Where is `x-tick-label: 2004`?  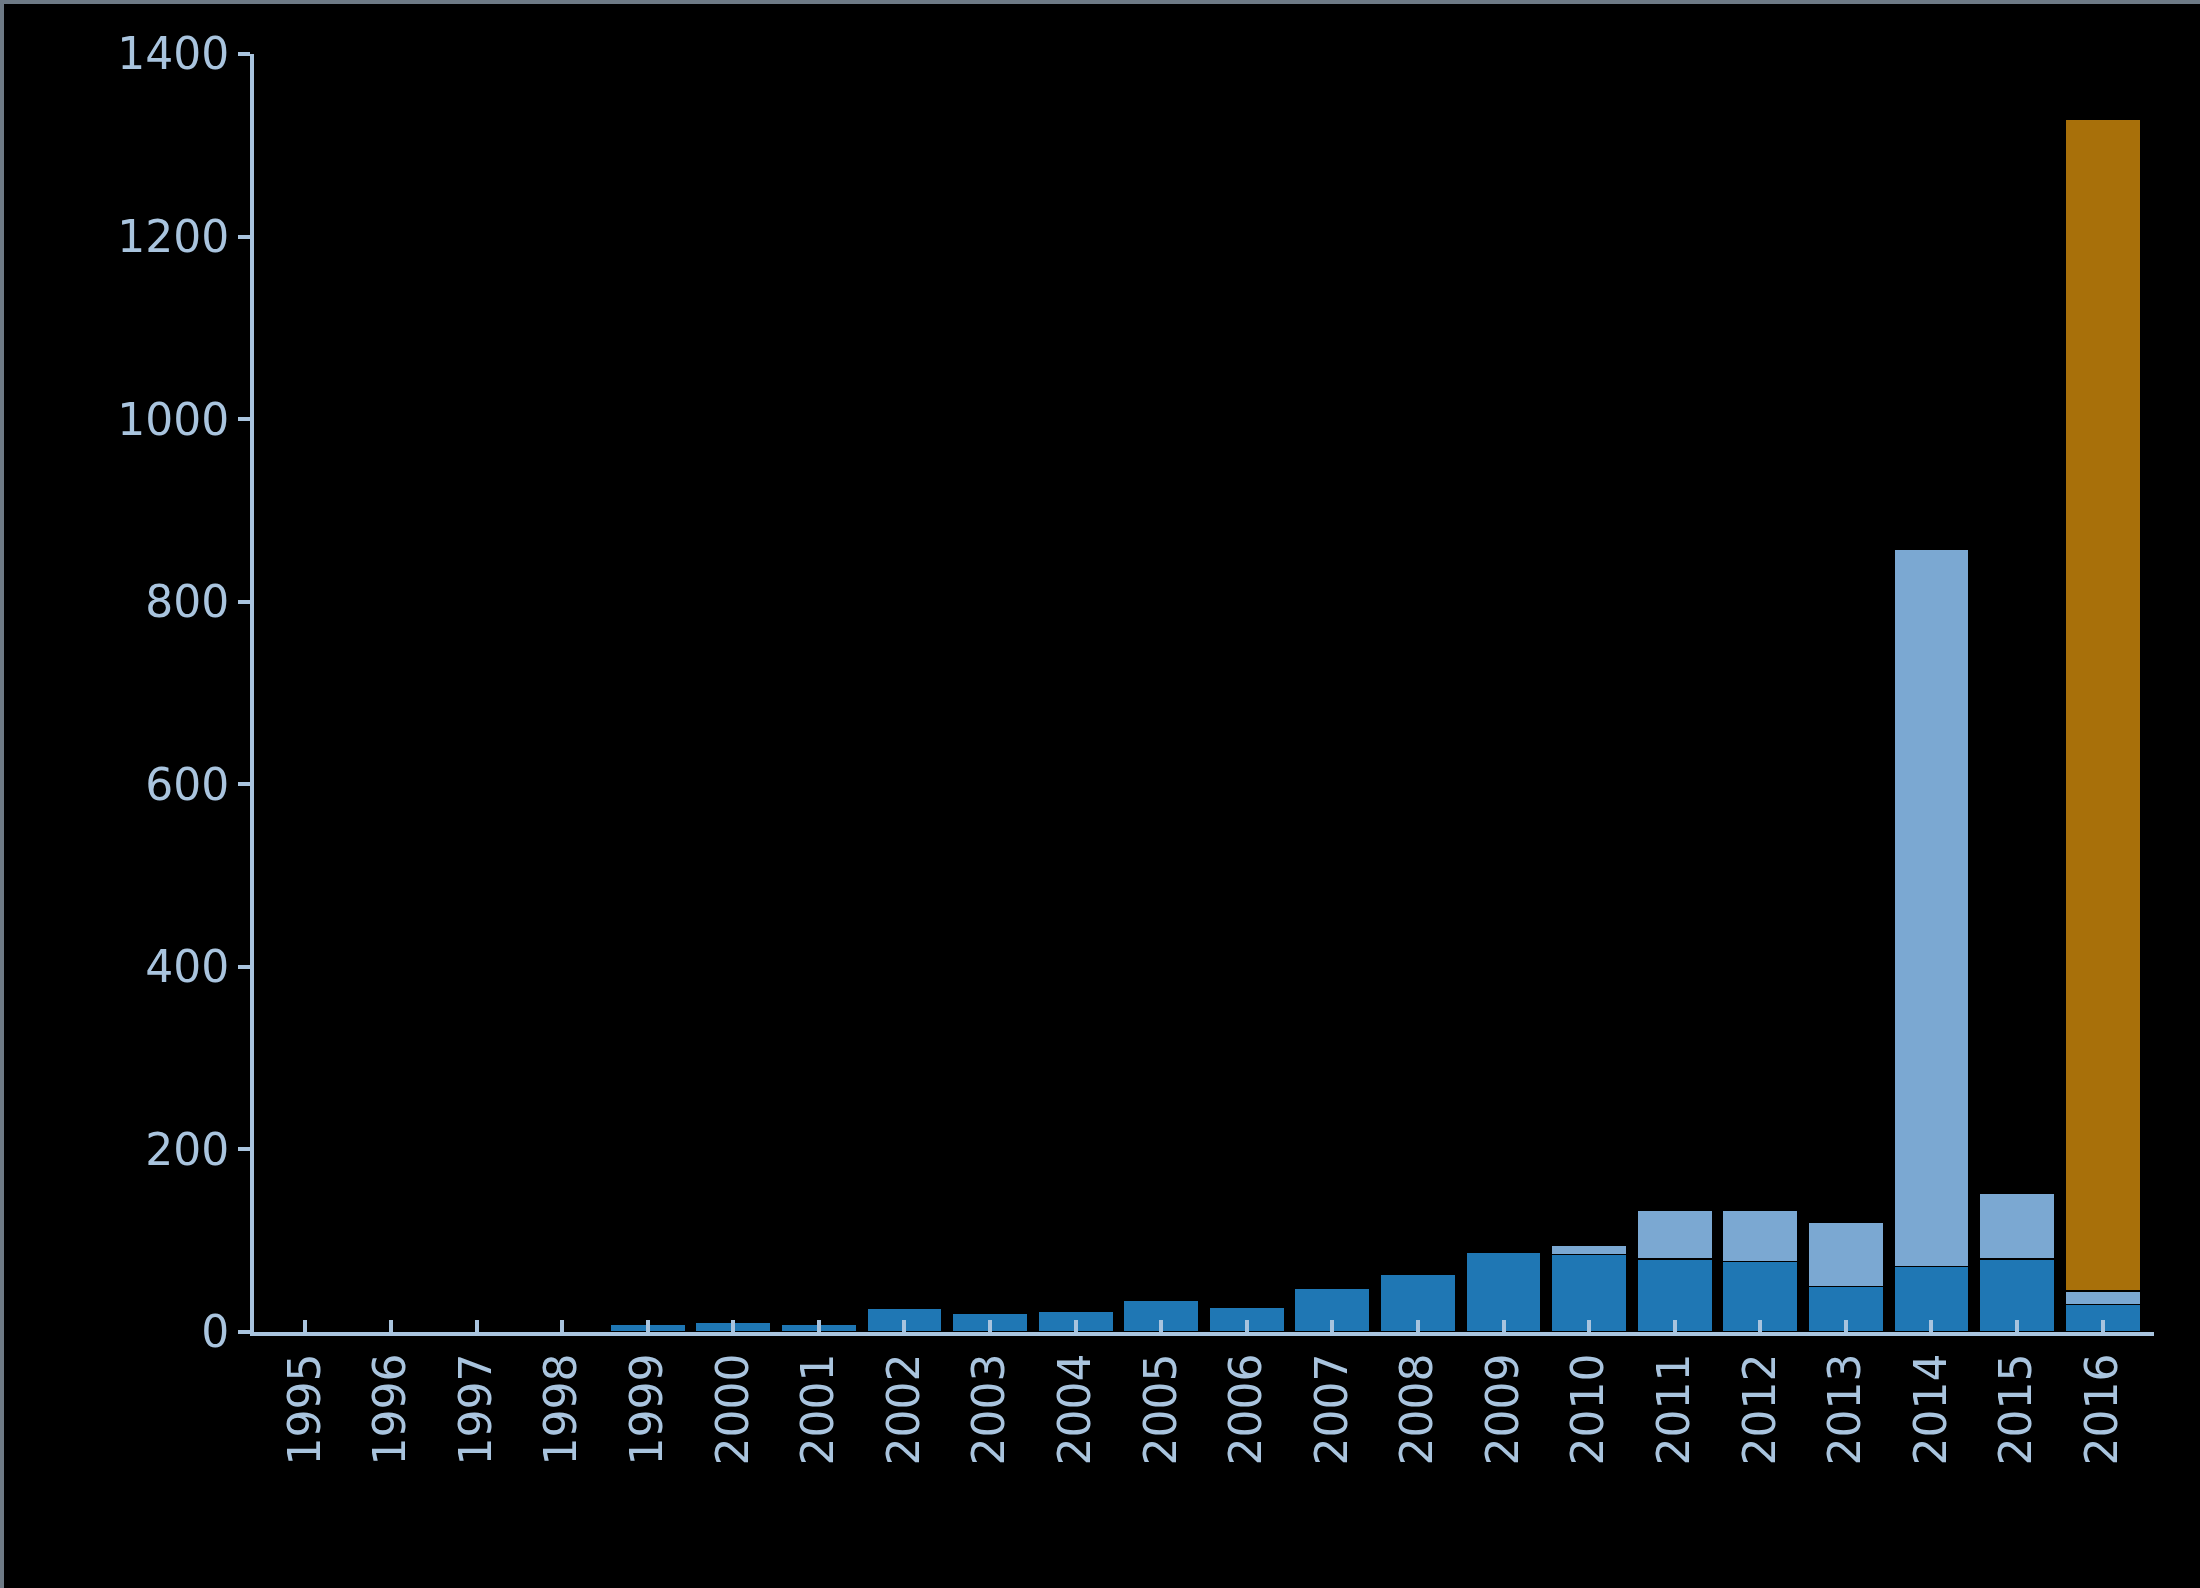
x-tick-label: 2004 is located at coordinates (1074, 1409).